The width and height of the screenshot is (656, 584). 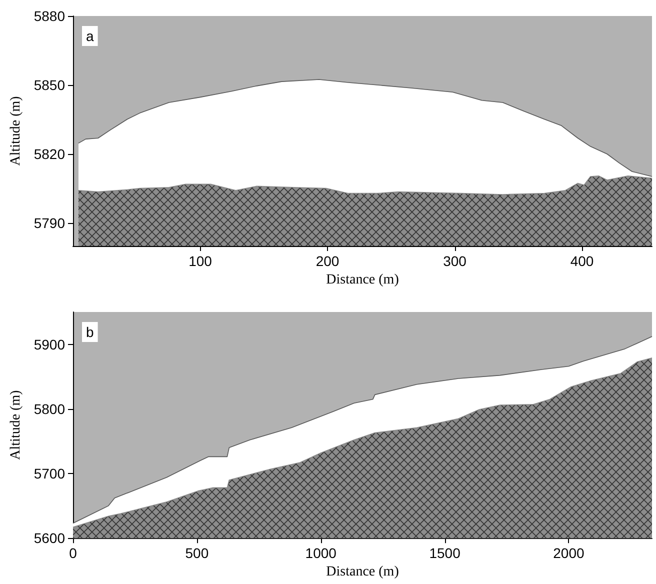 What do you see at coordinates (50, 474) in the screenshot?
I see `y-tick-label: 5700` at bounding box center [50, 474].